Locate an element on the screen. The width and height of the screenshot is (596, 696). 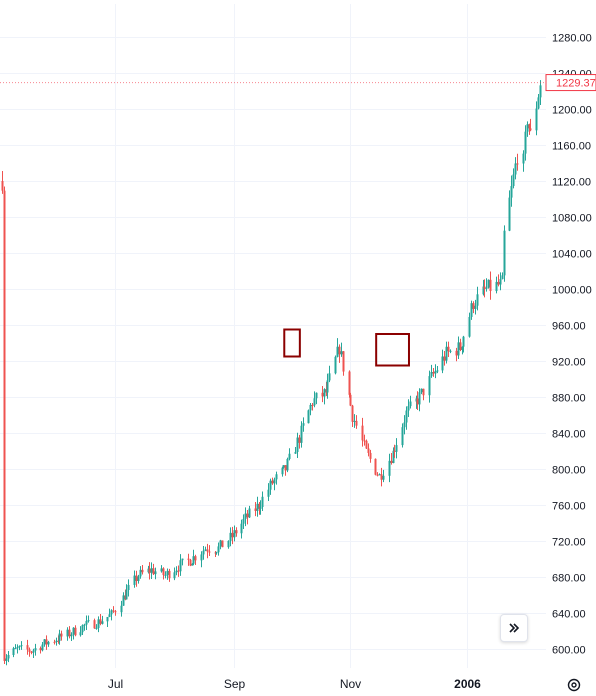
x-tick-label: Nov is located at coordinates (350, 684).